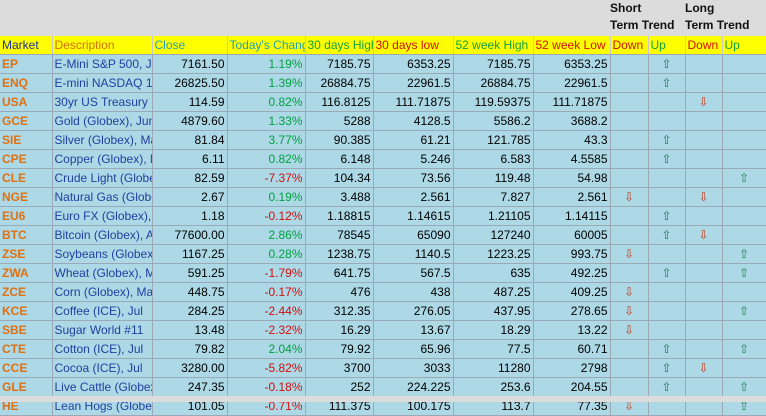 Image resolution: width=766 pixels, height=416 pixels. Describe the element at coordinates (572, 121) in the screenshot. I see `low-52-cell: 3688.2` at that location.